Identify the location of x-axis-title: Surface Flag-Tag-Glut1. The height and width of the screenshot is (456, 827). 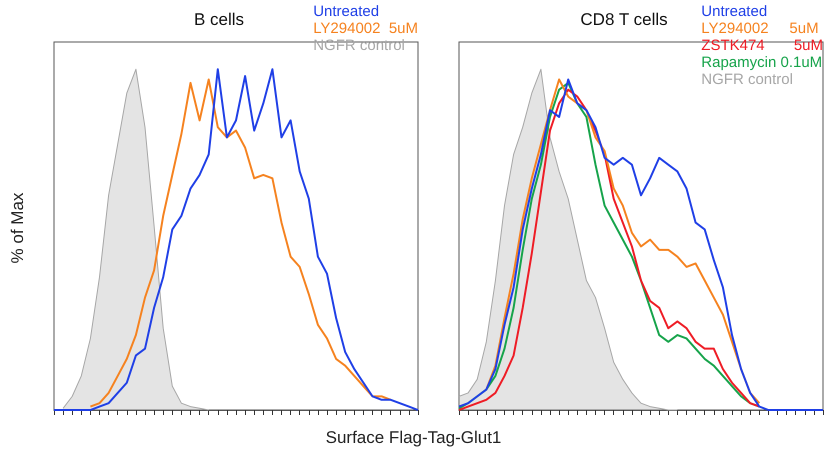
(413, 438).